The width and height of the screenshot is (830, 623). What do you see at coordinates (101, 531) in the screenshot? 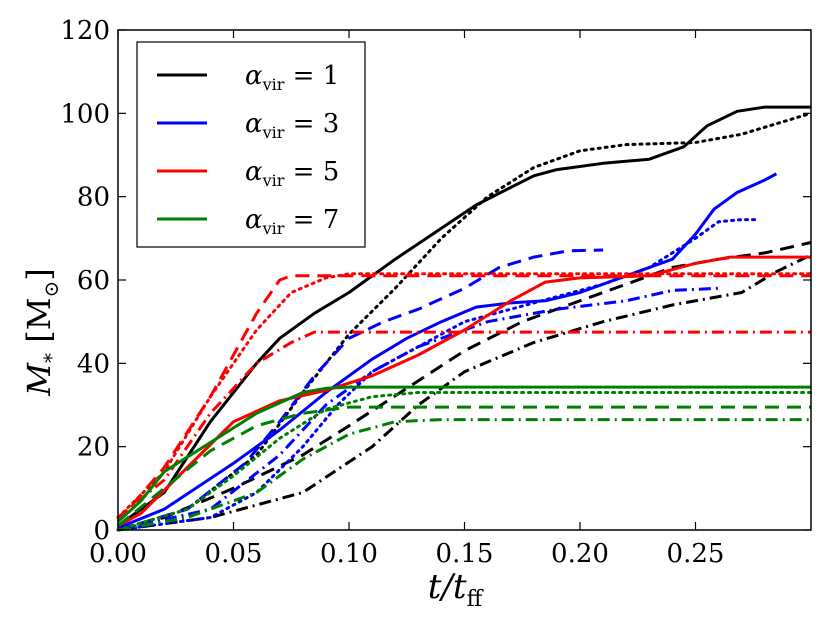
I see `y-tick-label: 0` at bounding box center [101, 531].